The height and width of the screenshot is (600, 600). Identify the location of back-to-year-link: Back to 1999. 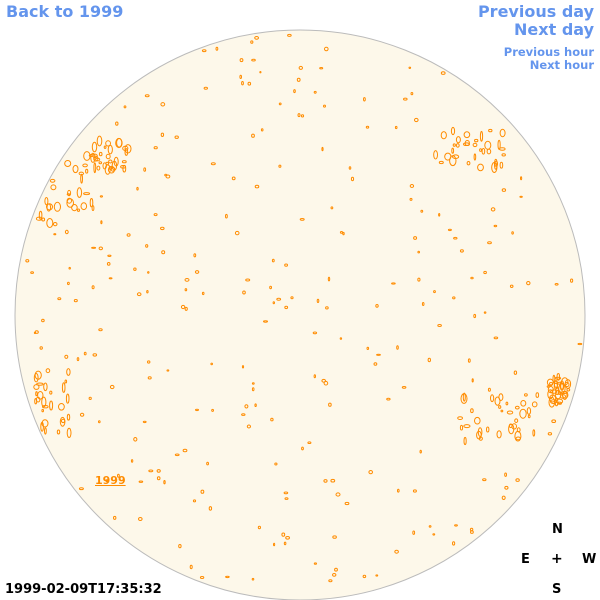
(65, 11).